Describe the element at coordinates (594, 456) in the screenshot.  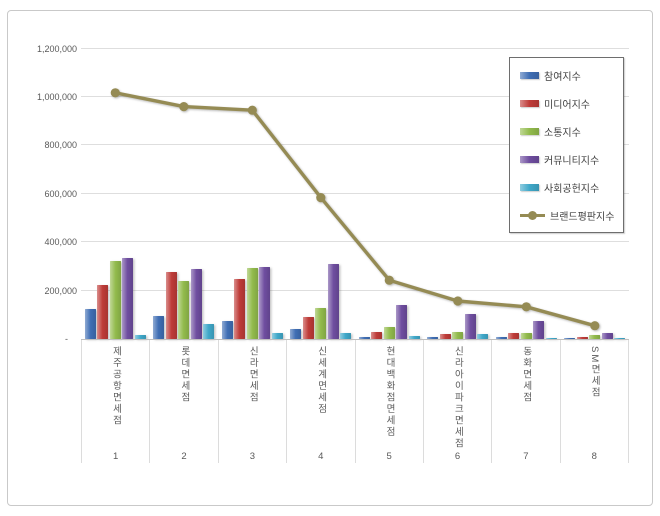
I see `category-rank: 8` at that location.